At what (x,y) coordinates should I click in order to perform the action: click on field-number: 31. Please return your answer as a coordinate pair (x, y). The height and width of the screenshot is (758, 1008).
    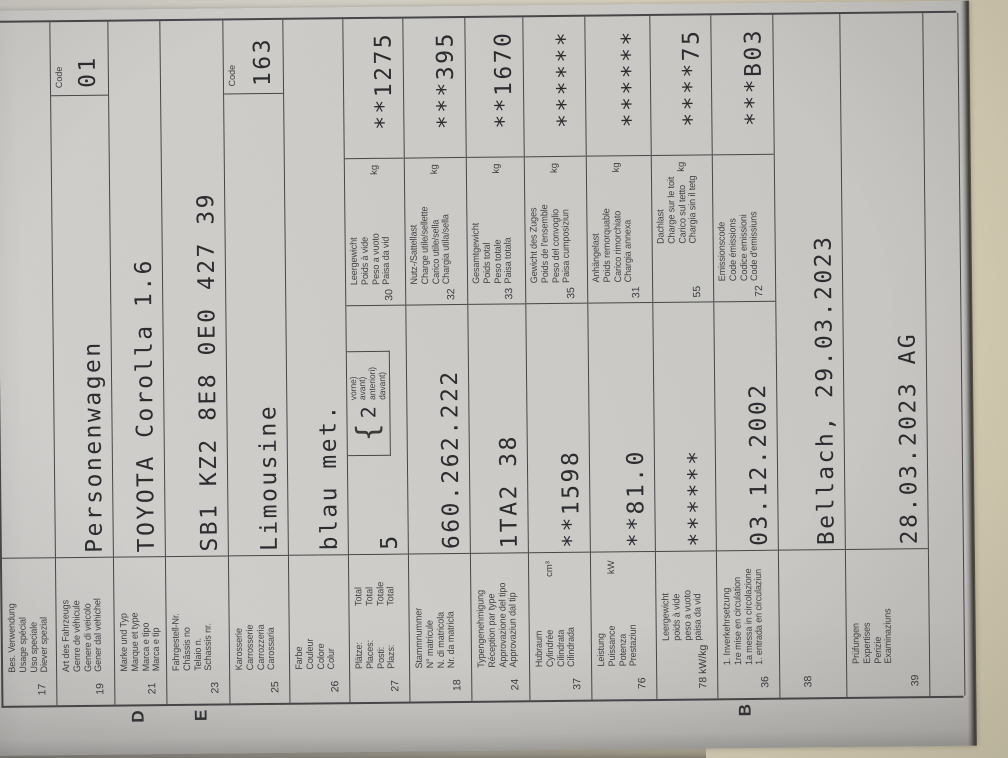
    Looking at the image, I should click on (636, 292).